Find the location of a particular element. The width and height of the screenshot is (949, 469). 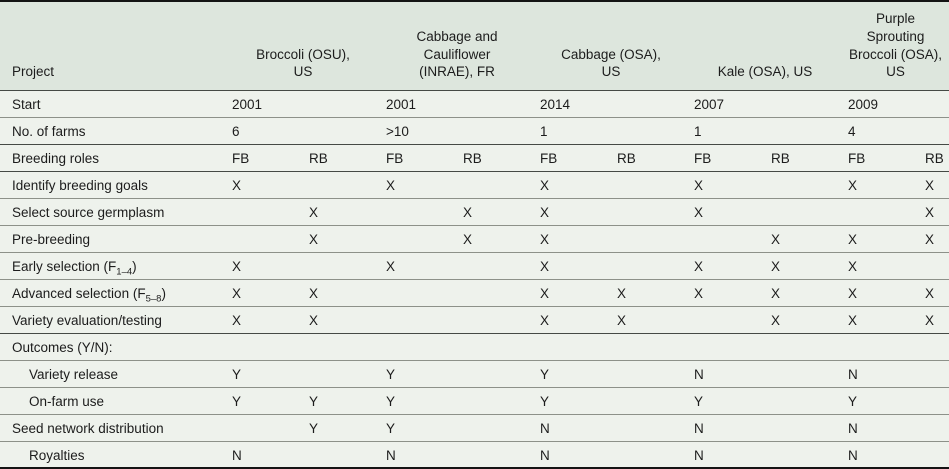

cell: 2001 is located at coordinates (264, 104).